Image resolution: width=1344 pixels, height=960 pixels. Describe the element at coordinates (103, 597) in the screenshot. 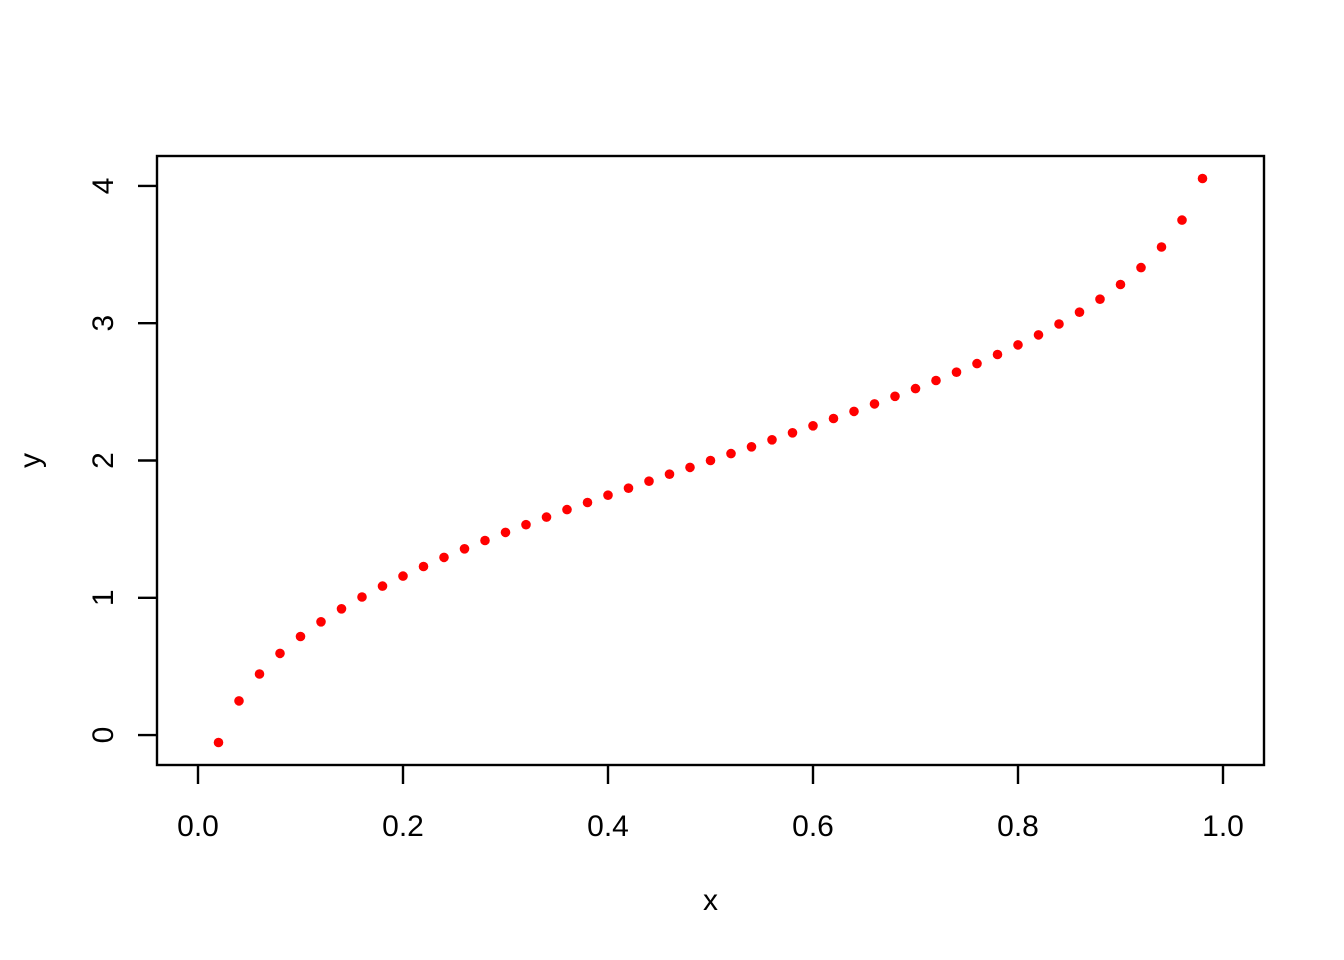

I see `y-tick-label: 1` at that location.